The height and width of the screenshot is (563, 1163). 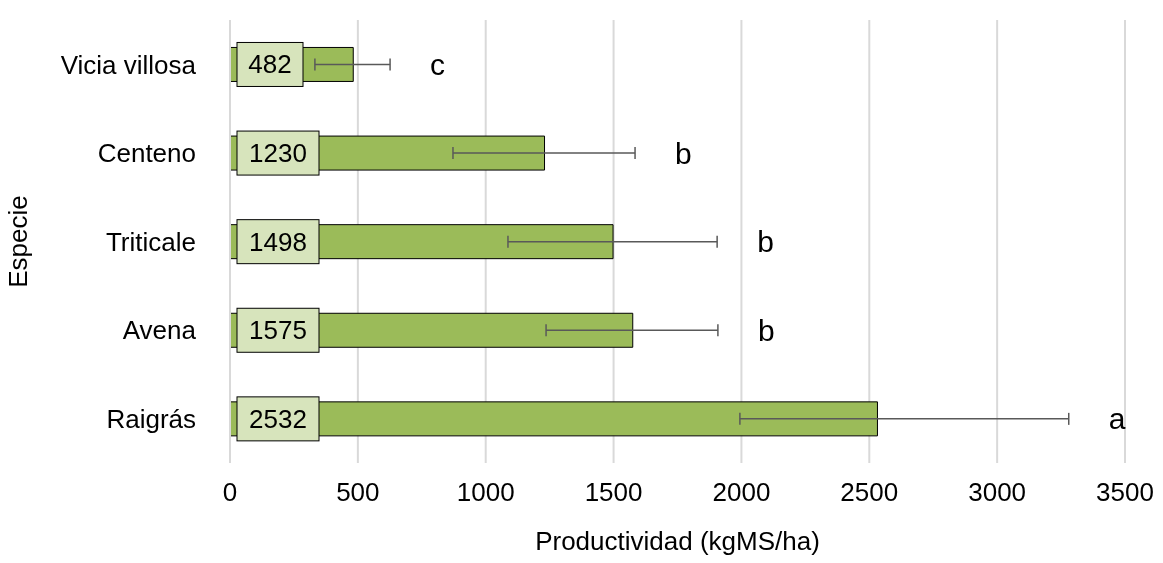 What do you see at coordinates (741, 492) in the screenshot?
I see `x-tick-label: 2000` at bounding box center [741, 492].